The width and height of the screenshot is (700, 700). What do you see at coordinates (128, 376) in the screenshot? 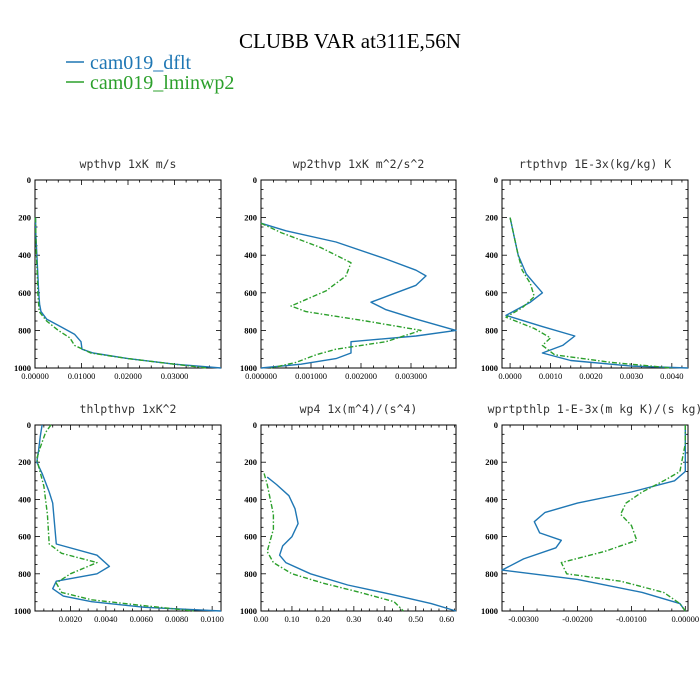
I see `x-tick-label: 0.02000` at bounding box center [128, 376].